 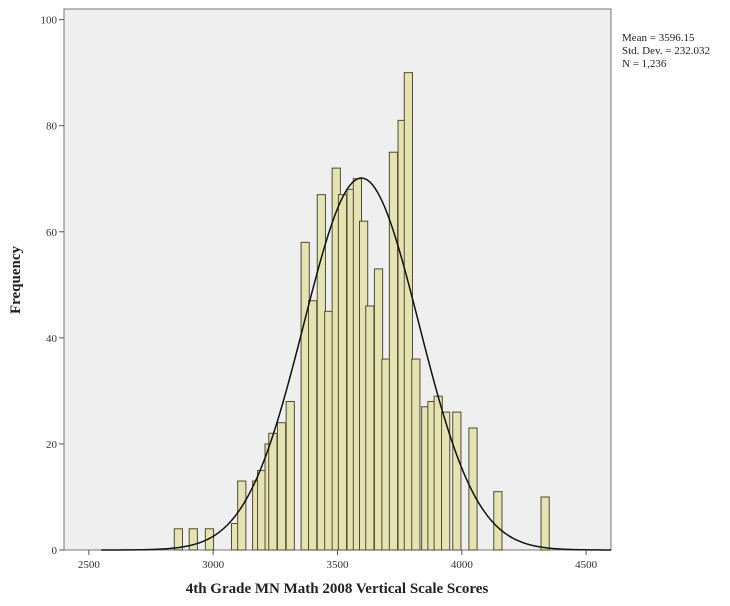 What do you see at coordinates (338, 565) in the screenshot?
I see `x-tick-label: 3500` at bounding box center [338, 565].